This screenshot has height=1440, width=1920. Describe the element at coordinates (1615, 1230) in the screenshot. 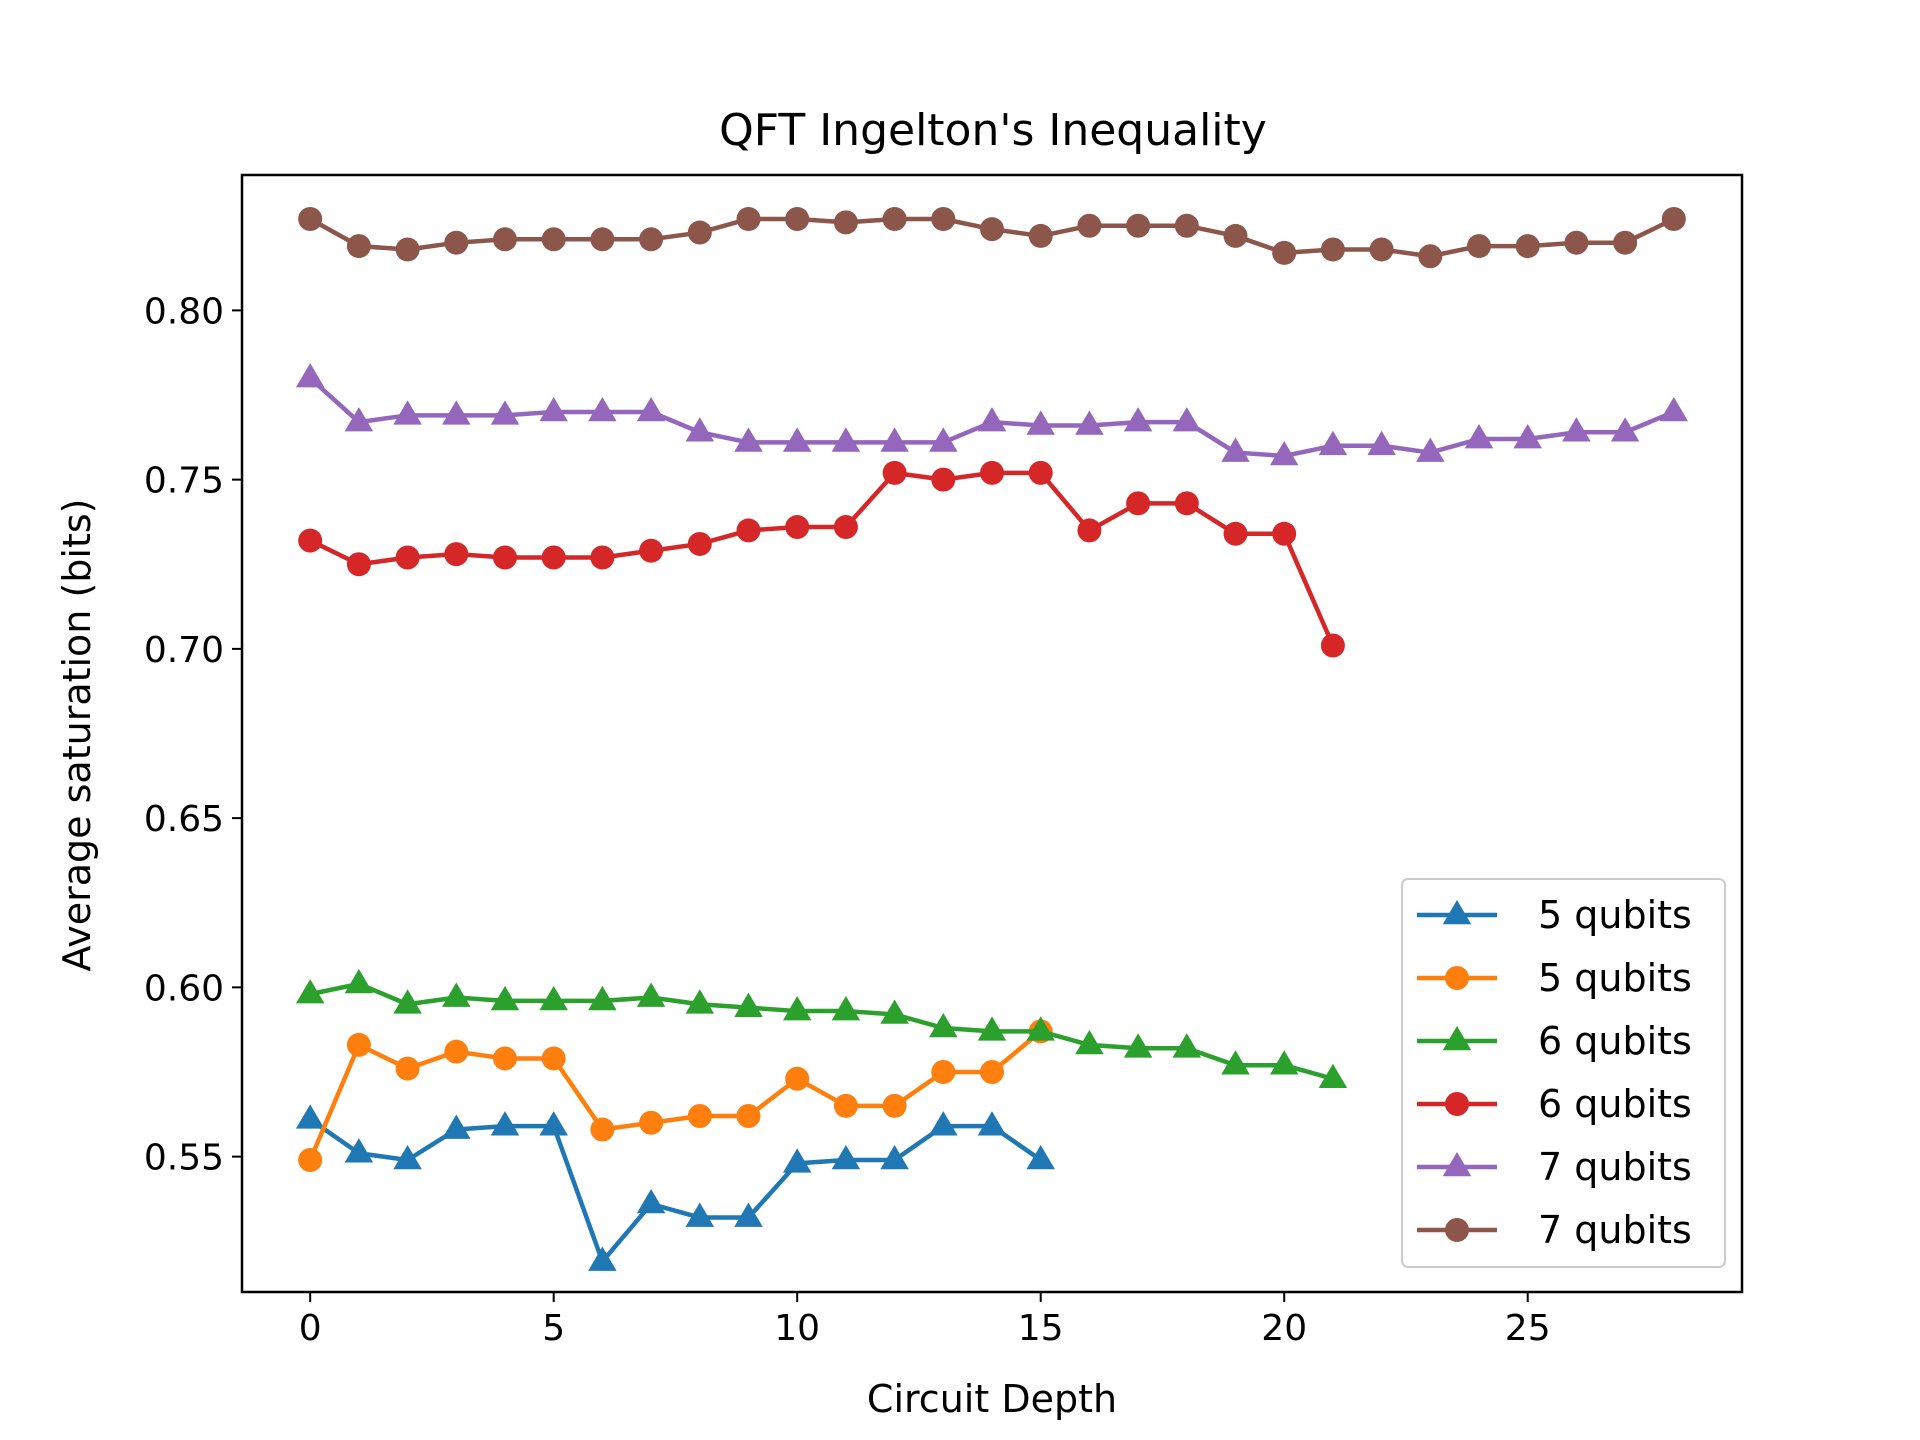

I see `legend-label: 7 qubits` at that location.